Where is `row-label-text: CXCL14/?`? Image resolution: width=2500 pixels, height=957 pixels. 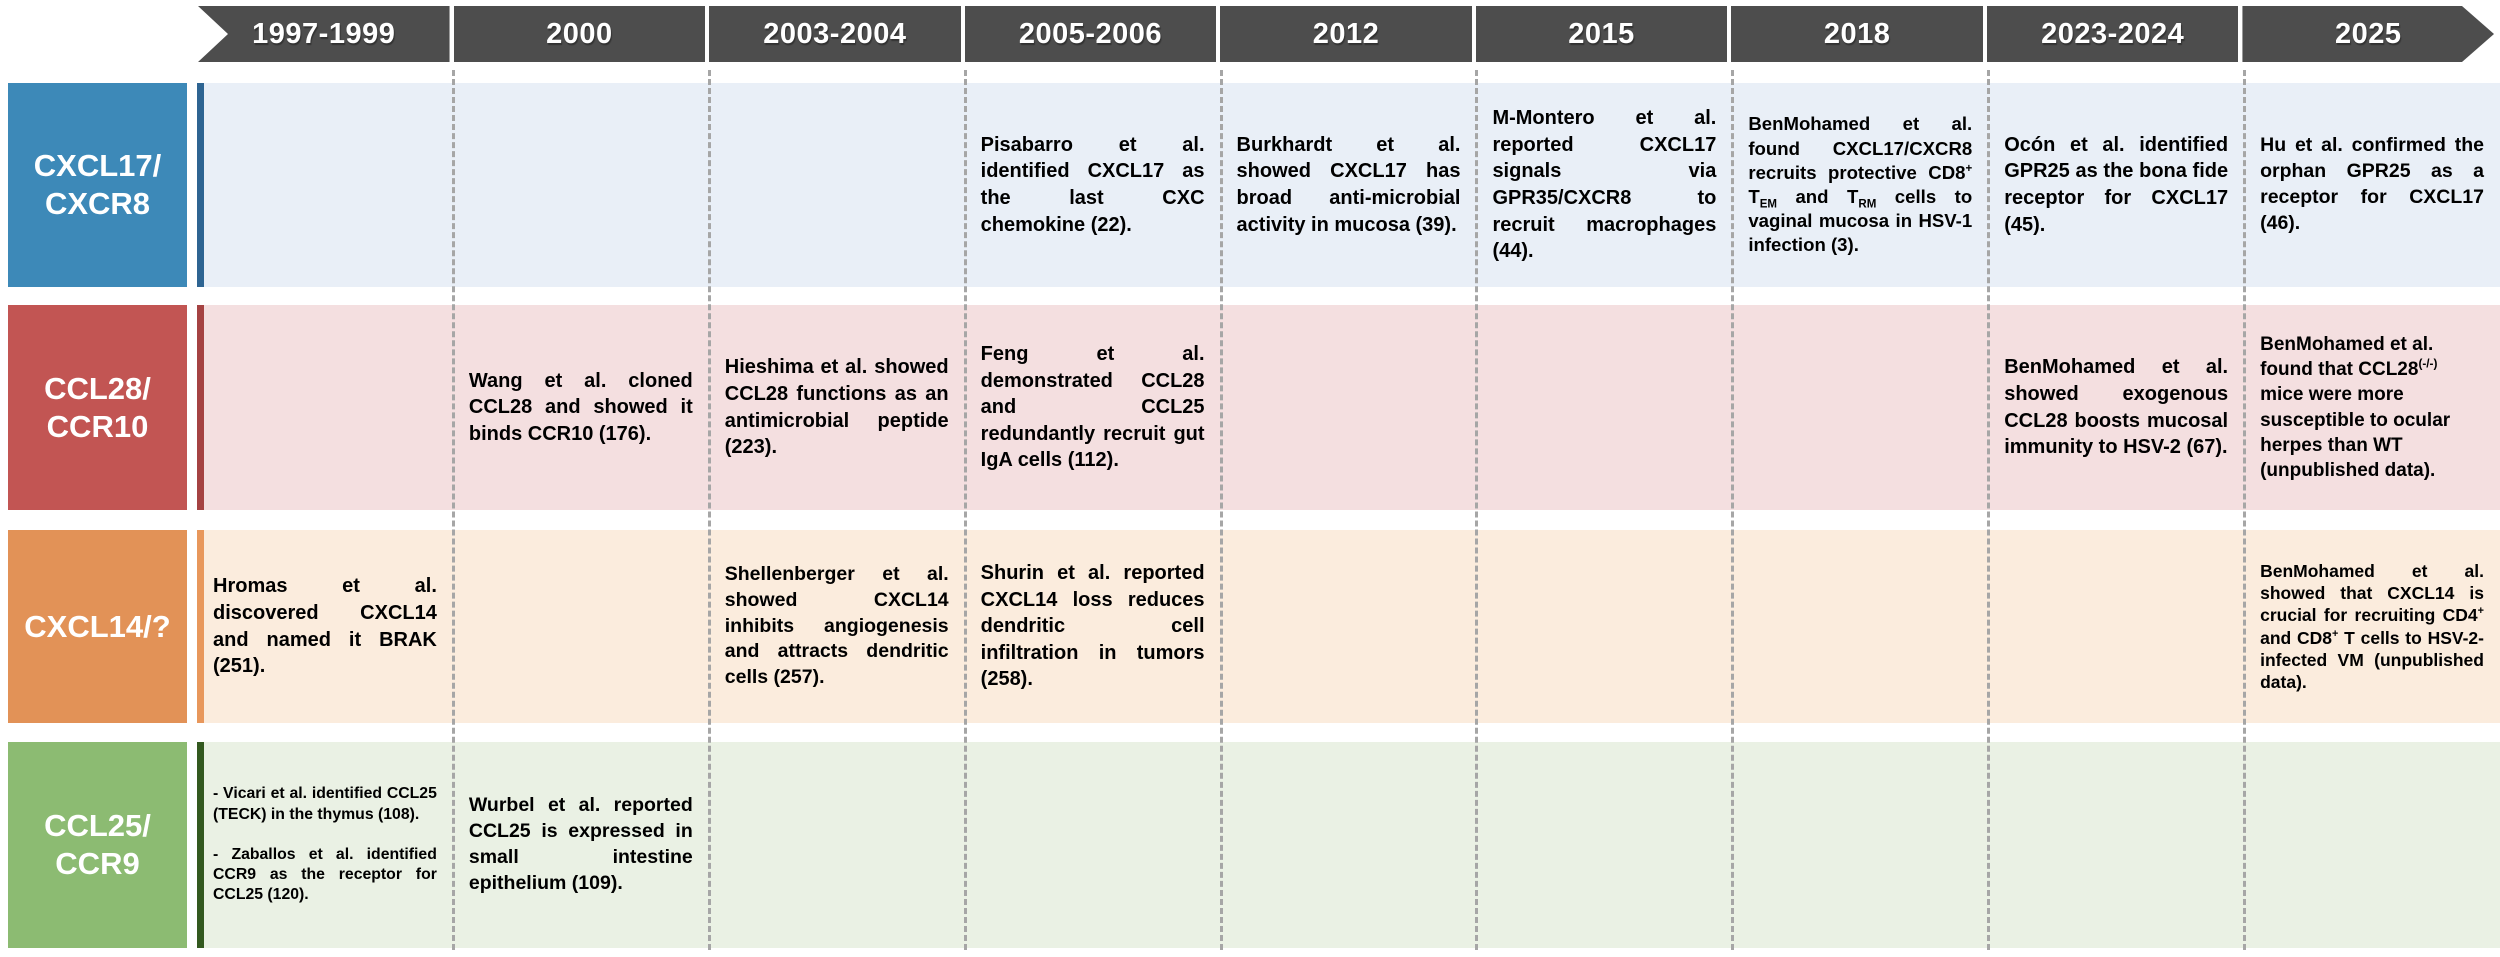 row-label-text: CXCL14/? is located at coordinates (97, 626).